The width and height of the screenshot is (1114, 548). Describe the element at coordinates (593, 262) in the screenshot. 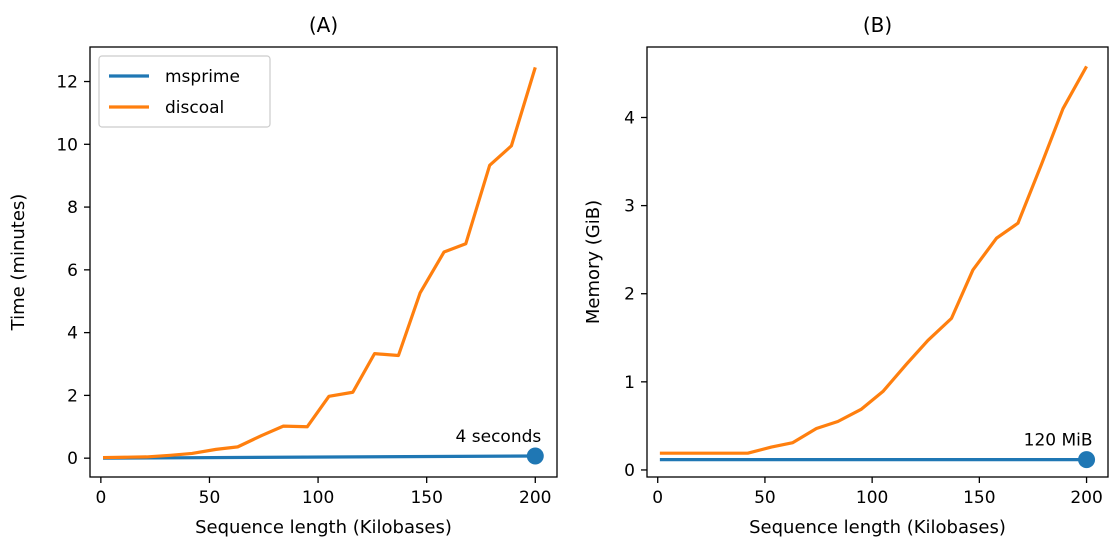

I see `y-axis-label: Memory (GiB)` at that location.